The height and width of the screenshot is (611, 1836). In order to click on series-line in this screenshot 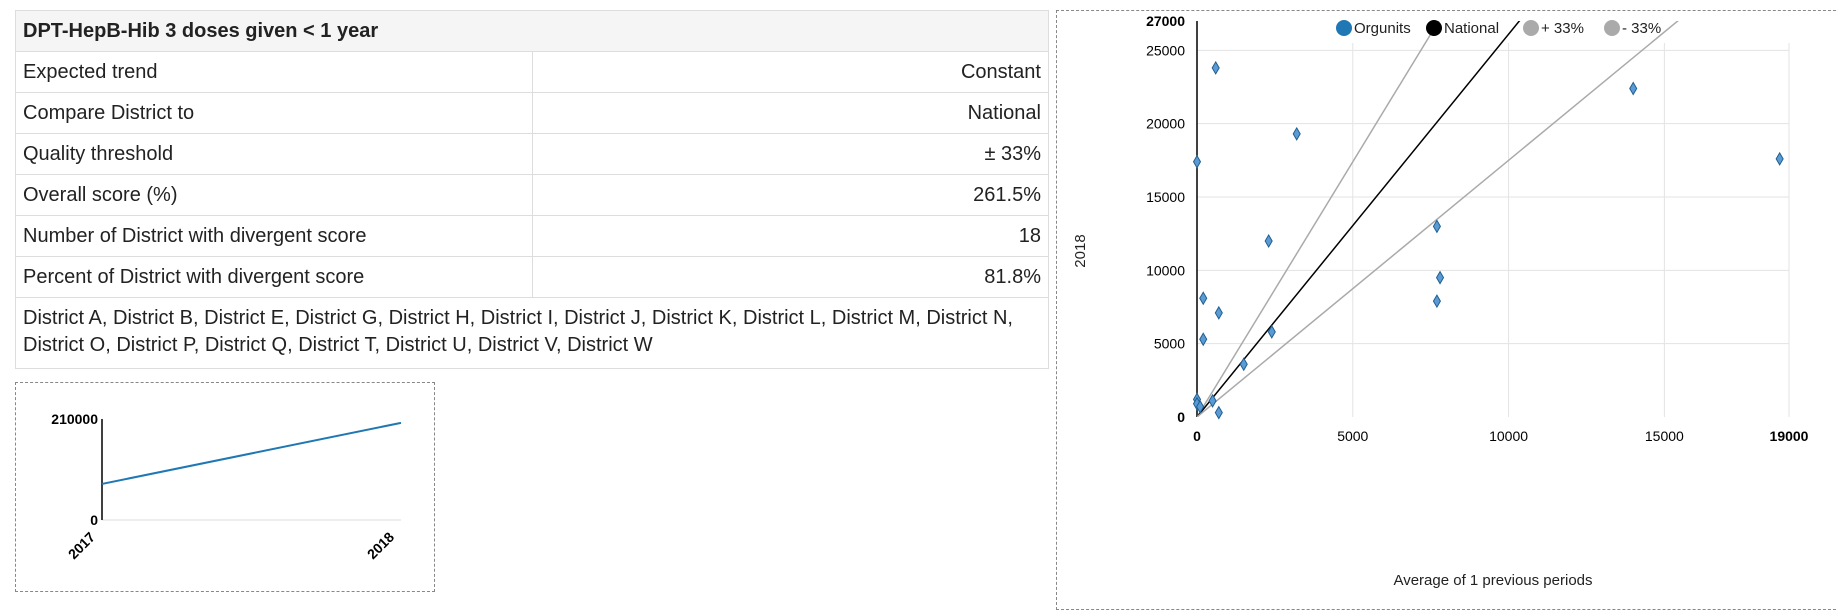, I will do `click(251, 453)`.